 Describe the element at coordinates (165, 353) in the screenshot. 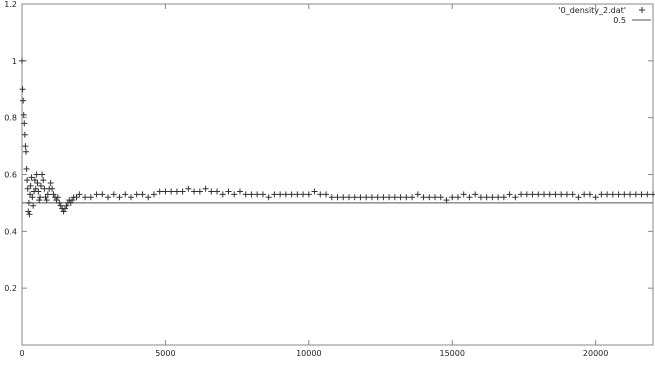

I see `x-tick-label: 5000` at that location.